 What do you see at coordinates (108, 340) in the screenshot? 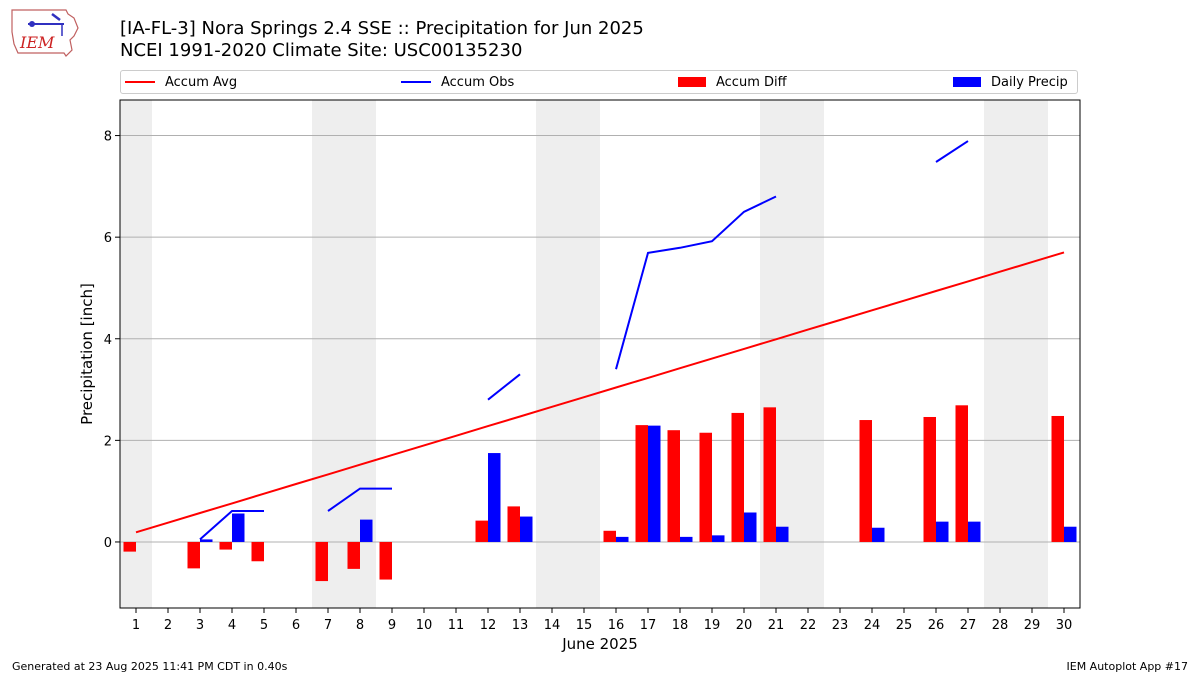
I see `y-tick-label: 4` at bounding box center [108, 340].